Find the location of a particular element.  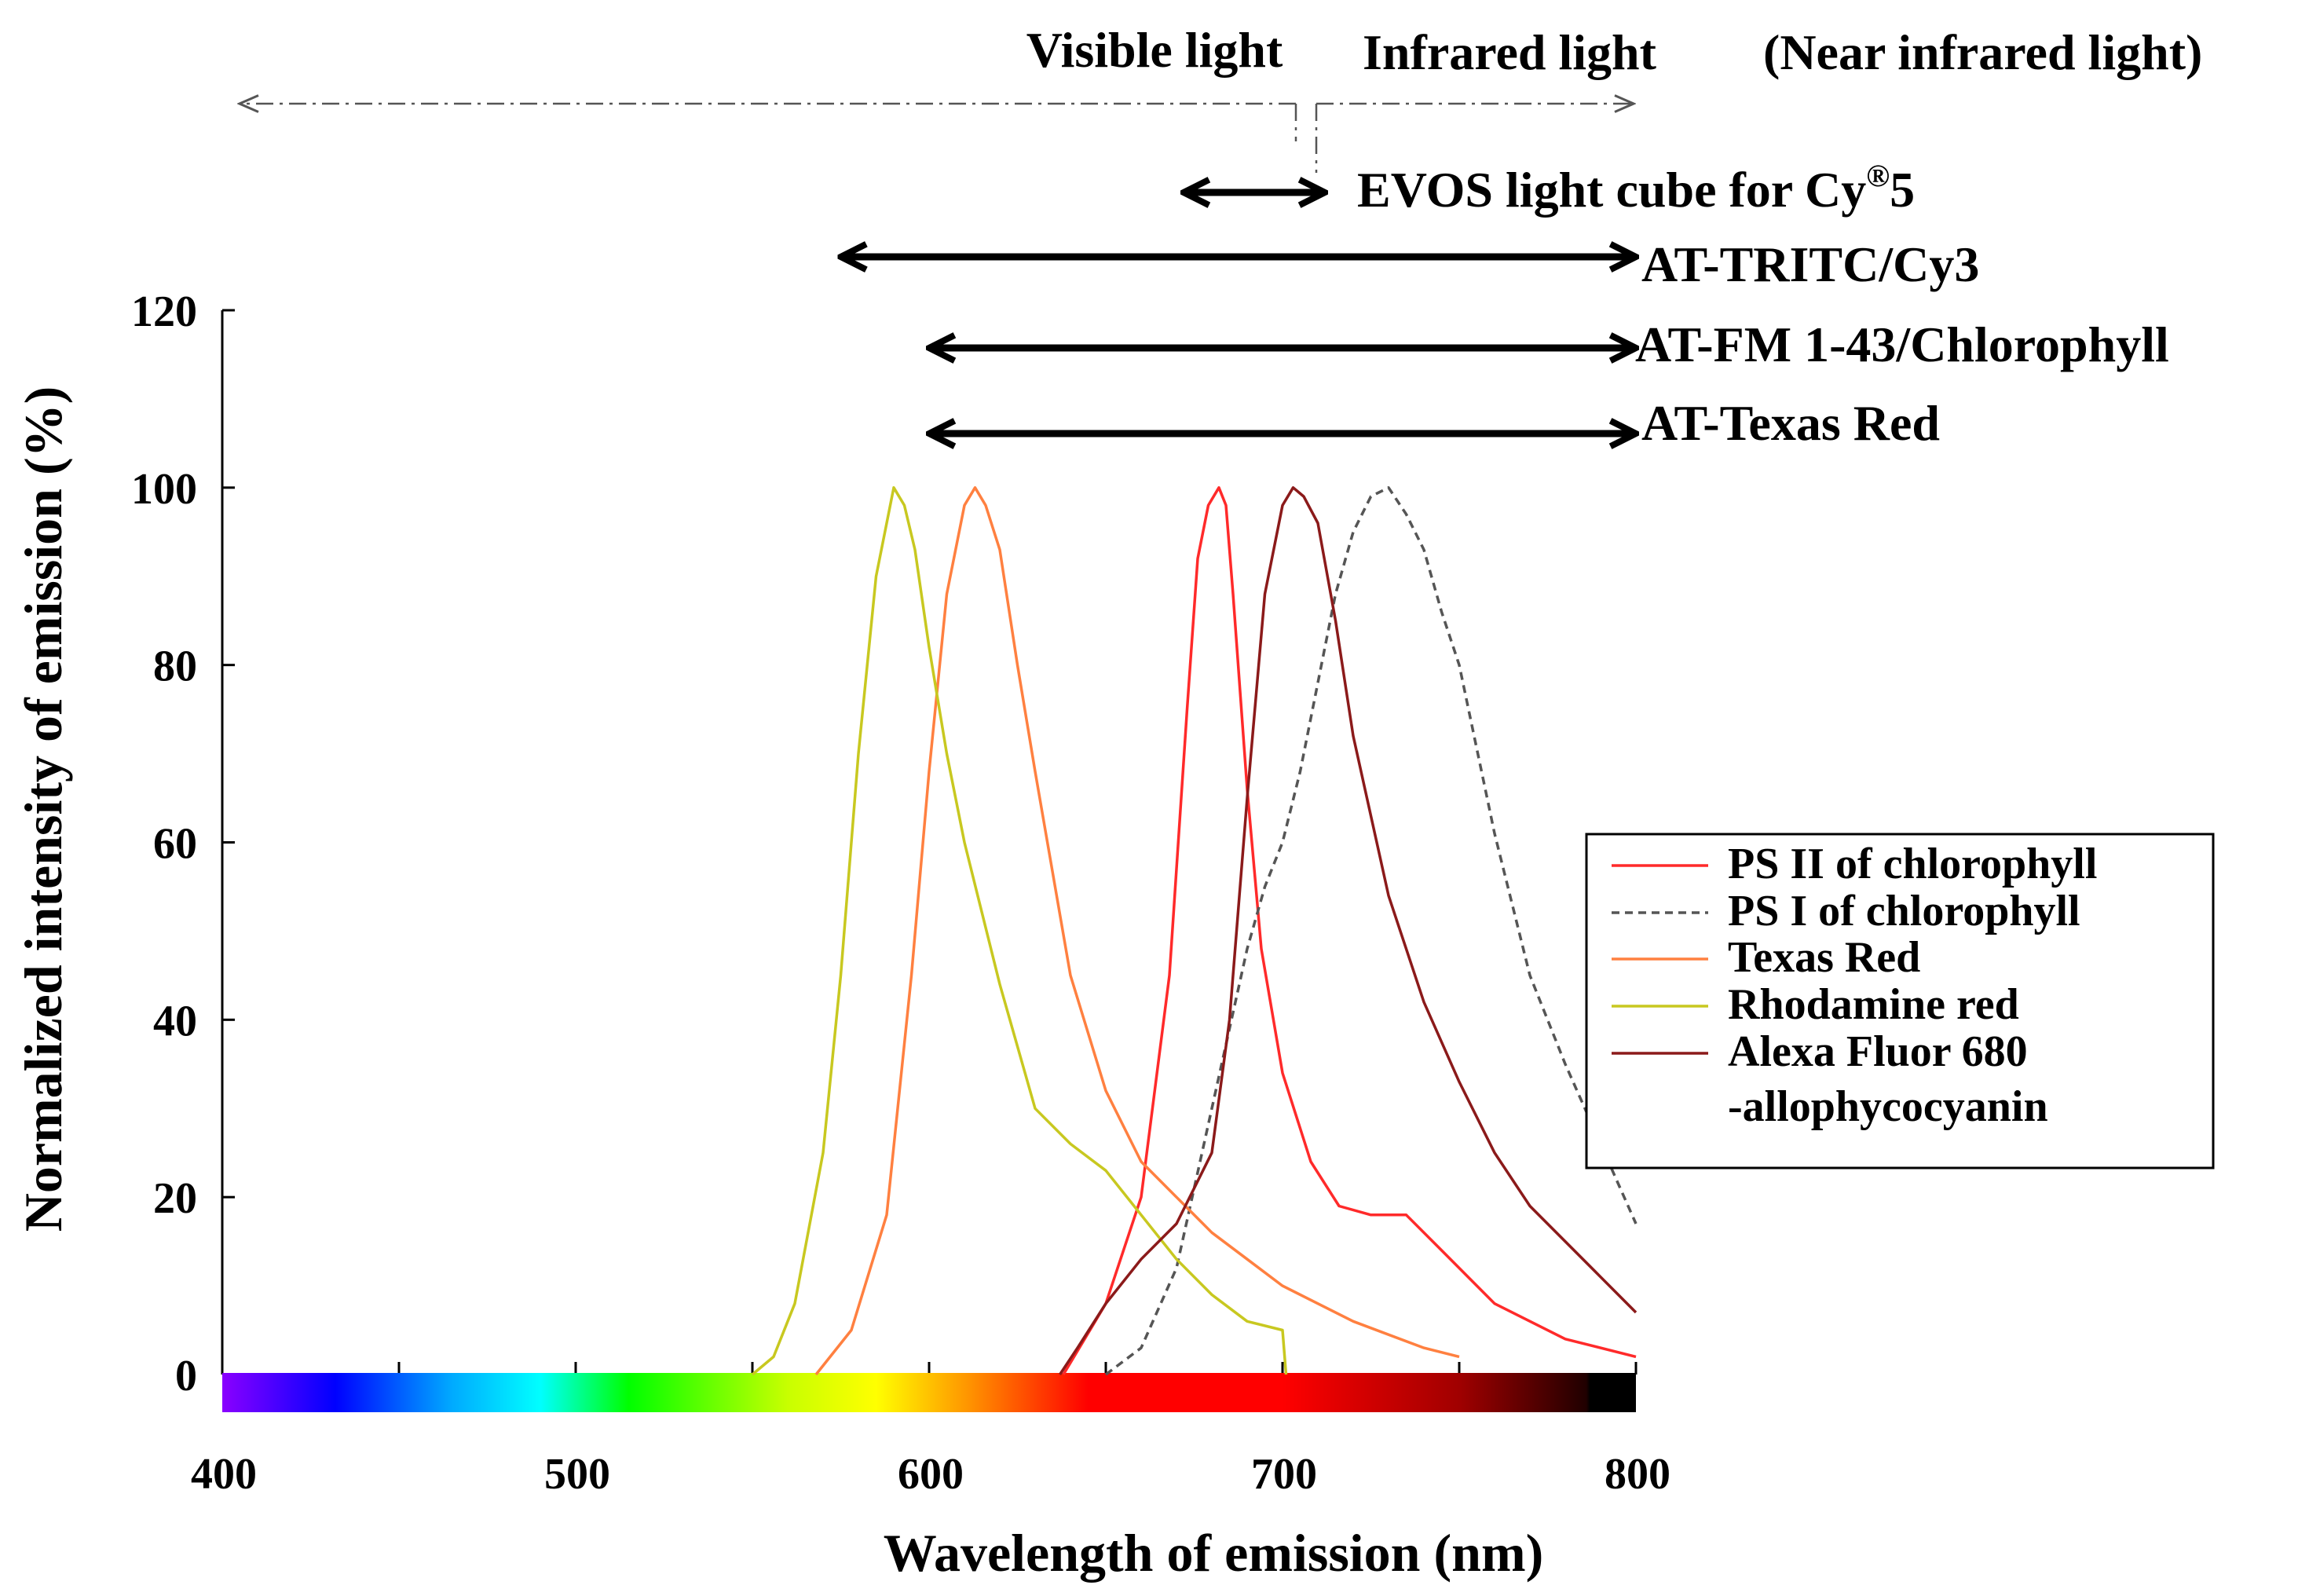

legend-label-ps-ii-of-chlorophyll: PS II of chlorophyll is located at coordinates (1912, 864).